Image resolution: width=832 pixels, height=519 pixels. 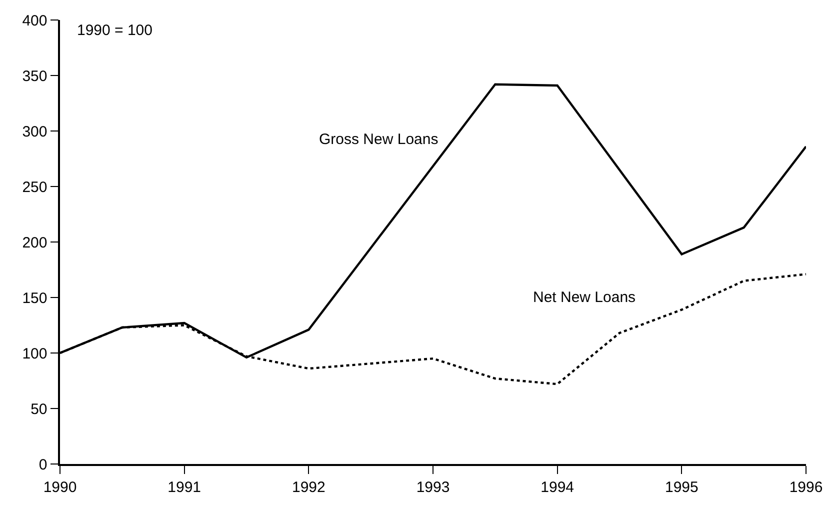 I want to click on y-tick-label: 350, so click(x=35, y=76).